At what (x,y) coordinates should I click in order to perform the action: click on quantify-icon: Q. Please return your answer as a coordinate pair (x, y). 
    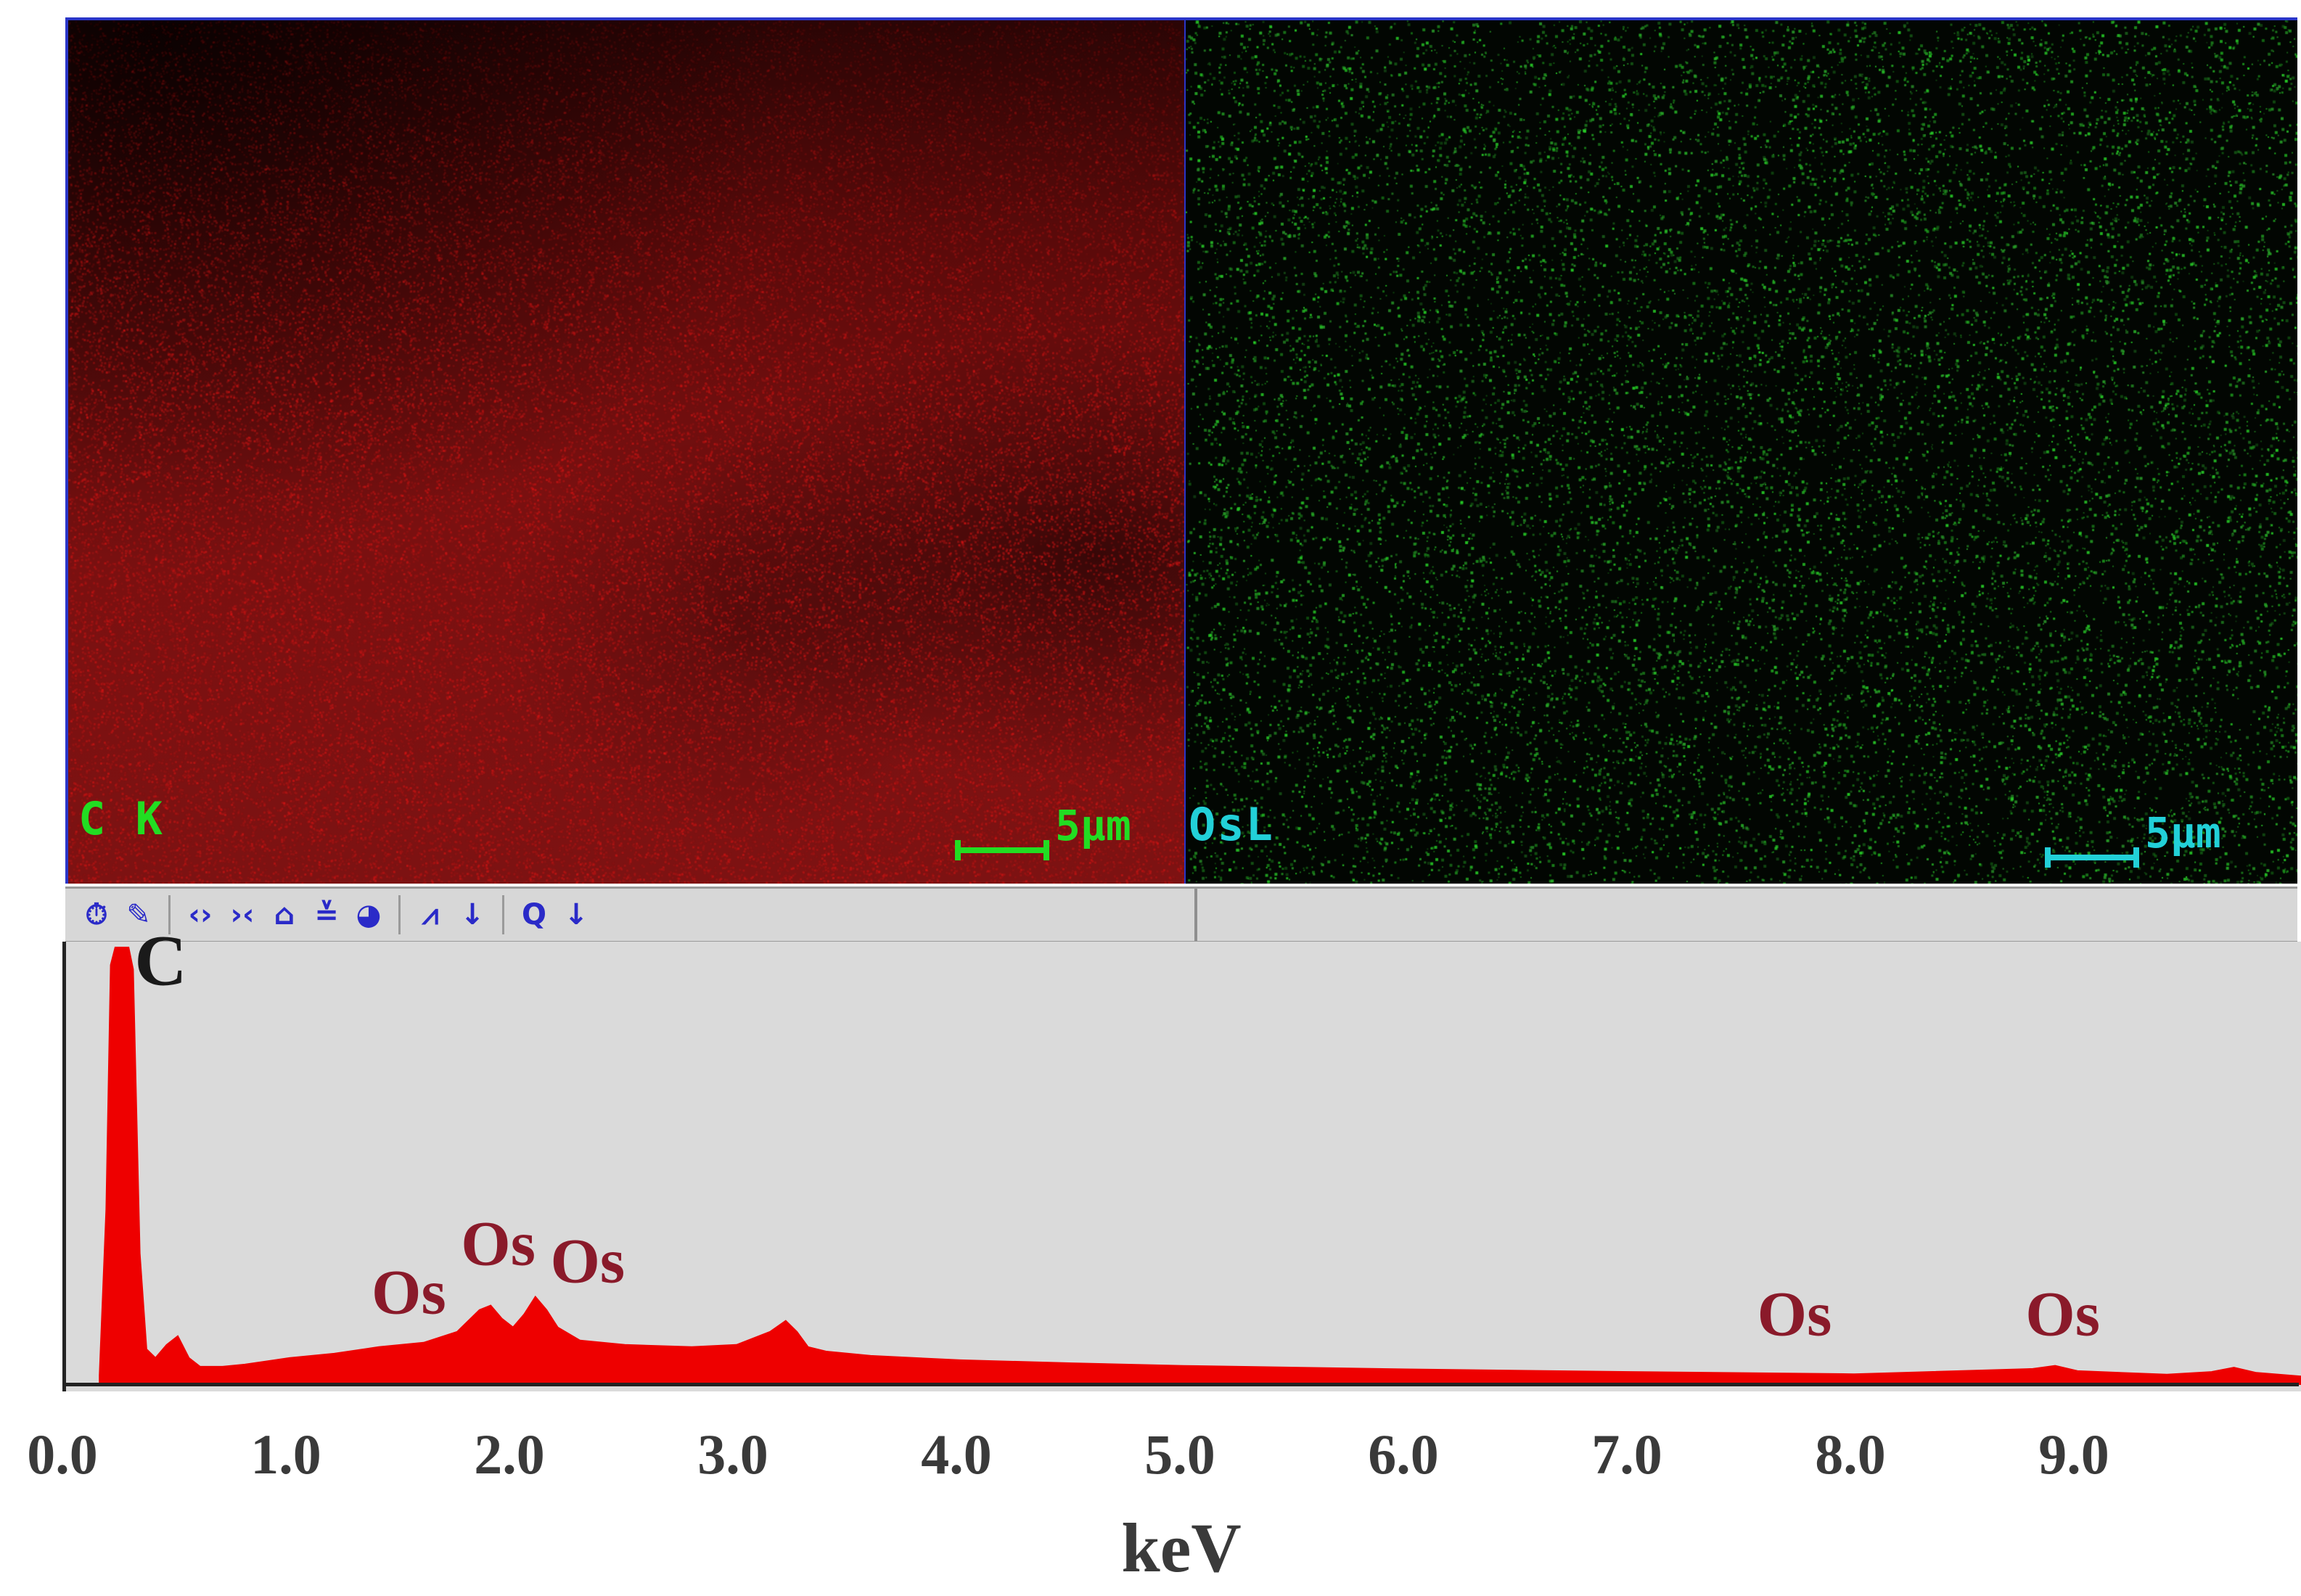
    Looking at the image, I should click on (533, 915).